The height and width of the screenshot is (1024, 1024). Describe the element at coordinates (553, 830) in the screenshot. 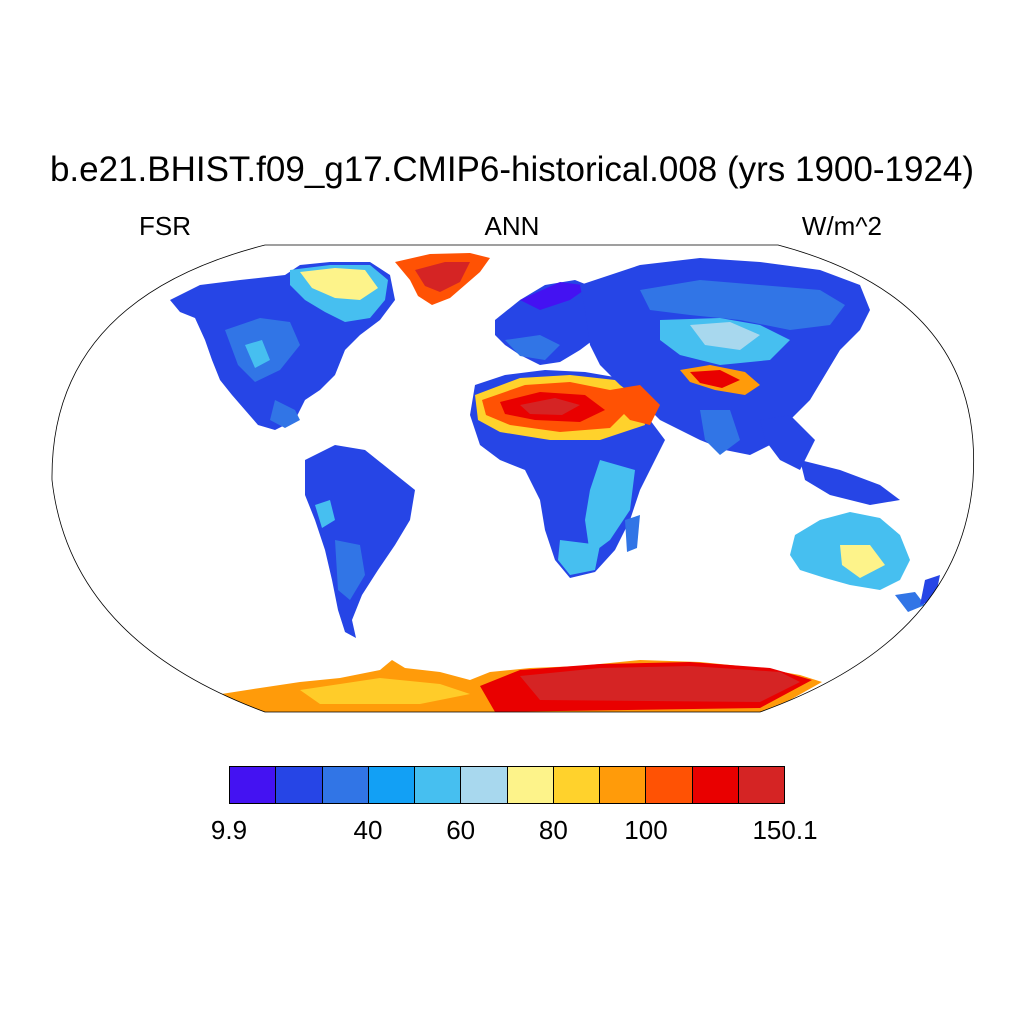

I see `colorbar-tick-label: 80` at that location.